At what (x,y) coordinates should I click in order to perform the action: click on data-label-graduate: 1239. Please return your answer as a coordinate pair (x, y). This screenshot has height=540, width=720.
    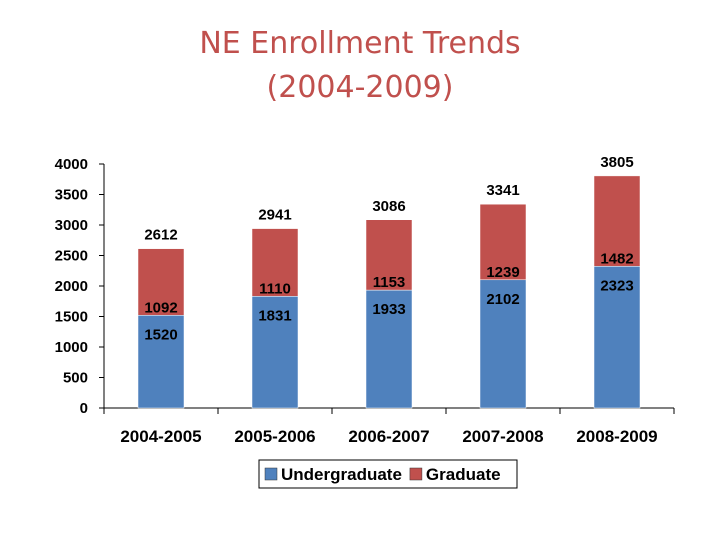
    Looking at the image, I should click on (502, 272).